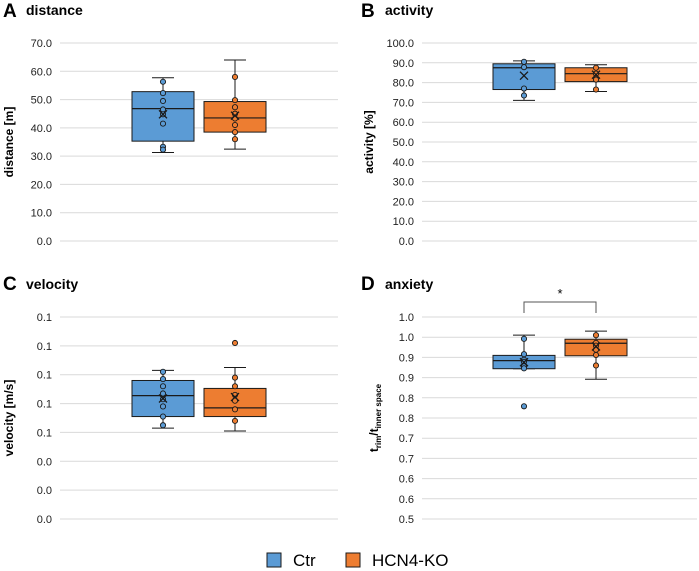 The image size is (699, 571). Describe the element at coordinates (406, 318) in the screenshot. I see `y-tick-label: 1.0` at that location.